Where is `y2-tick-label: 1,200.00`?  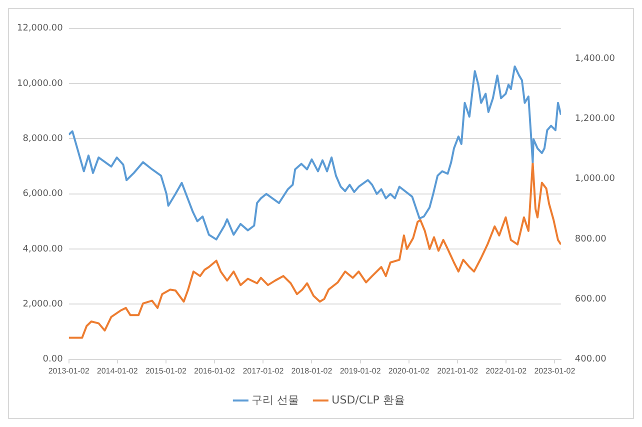
y2-tick-label: 1,200.00 is located at coordinates (595, 119).